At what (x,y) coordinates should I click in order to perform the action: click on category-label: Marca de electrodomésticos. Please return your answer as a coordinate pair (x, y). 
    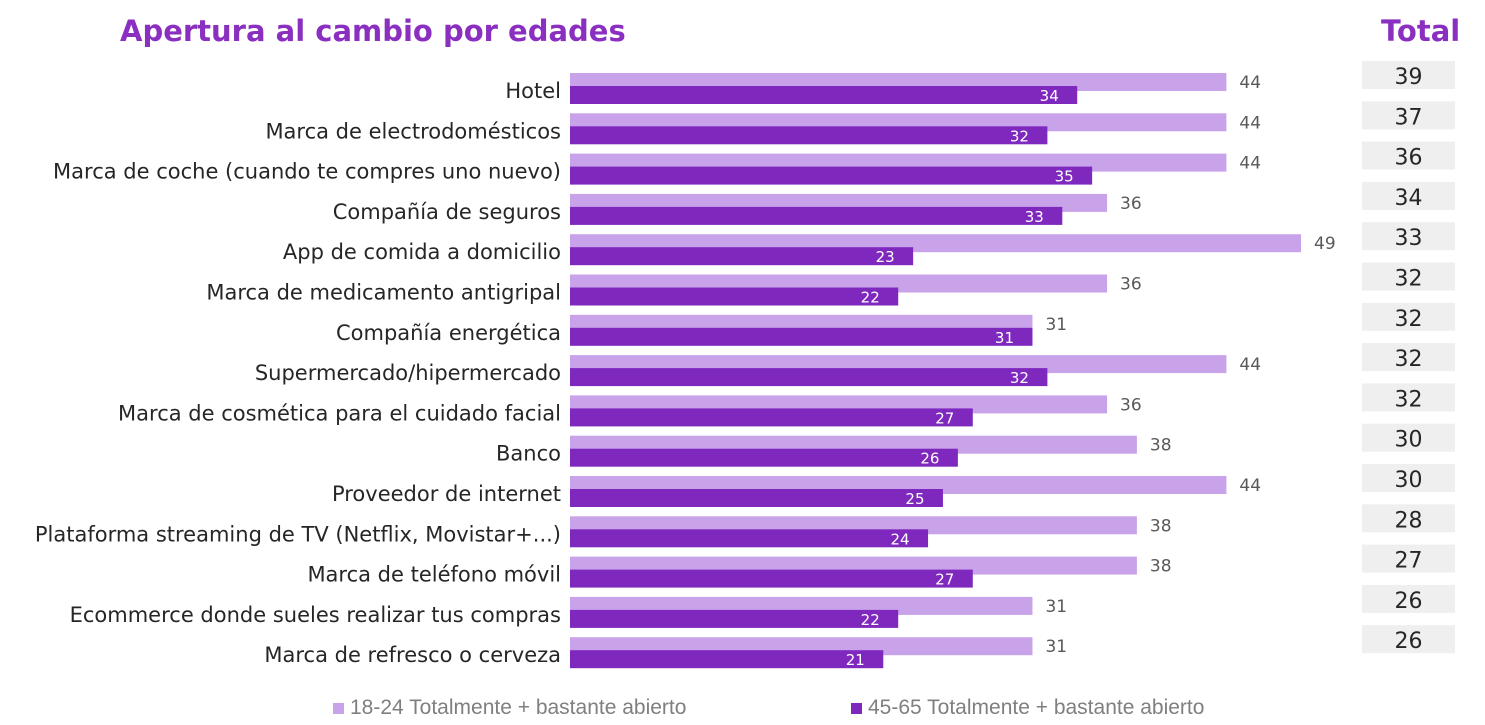
    Looking at the image, I should click on (413, 131).